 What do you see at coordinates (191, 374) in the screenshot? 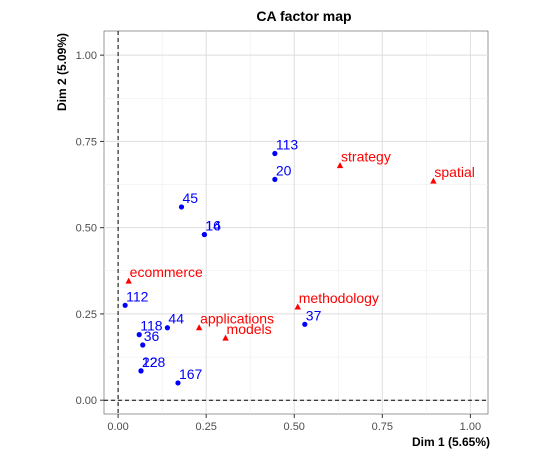
I see `row-point-label: 167` at bounding box center [191, 374].